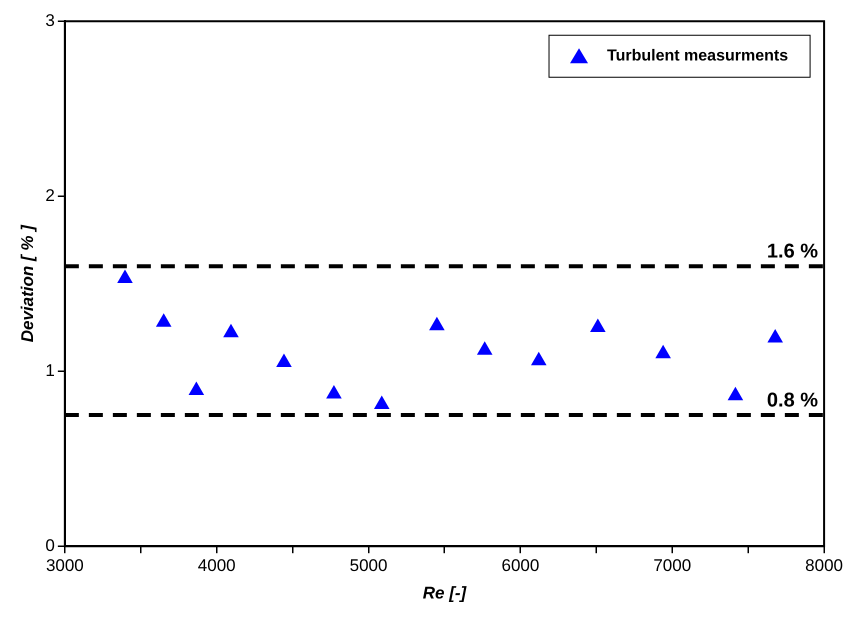 This screenshot has height=628, width=854. Describe the element at coordinates (672, 566) in the screenshot. I see `x-tick-label: 7000` at that location.